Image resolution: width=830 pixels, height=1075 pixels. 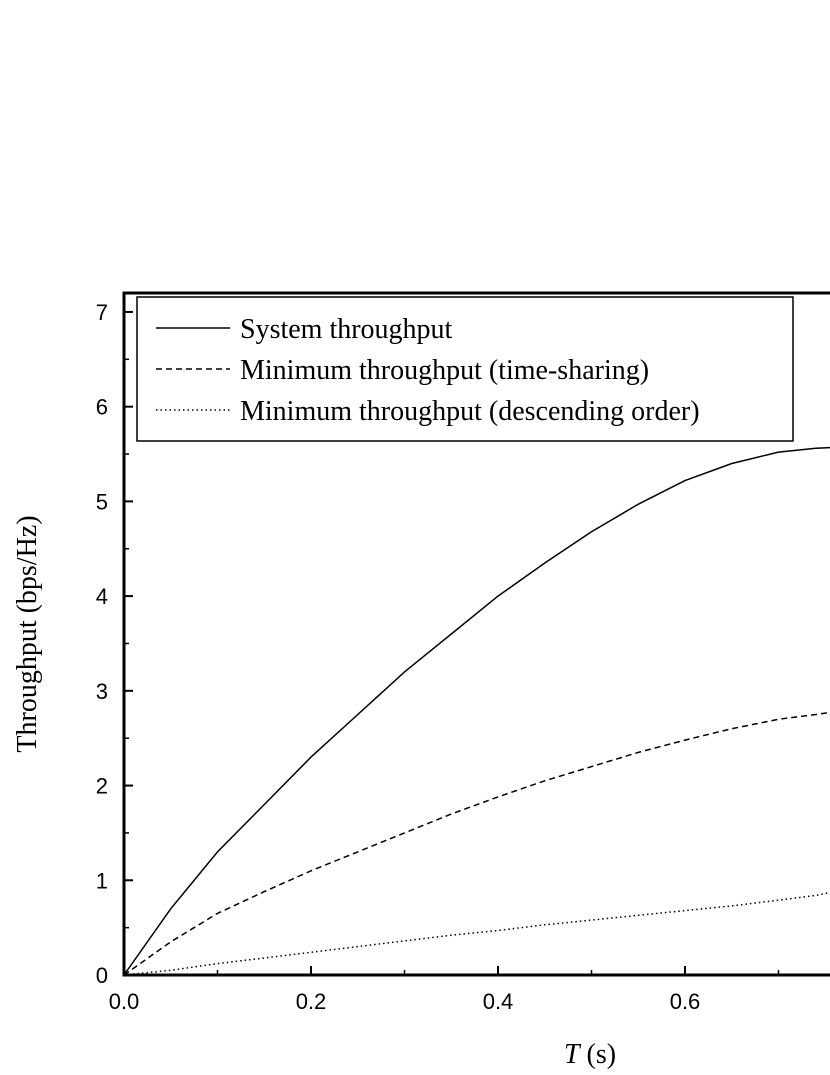 I want to click on y-tick-label: 1, so click(x=102, y=880).